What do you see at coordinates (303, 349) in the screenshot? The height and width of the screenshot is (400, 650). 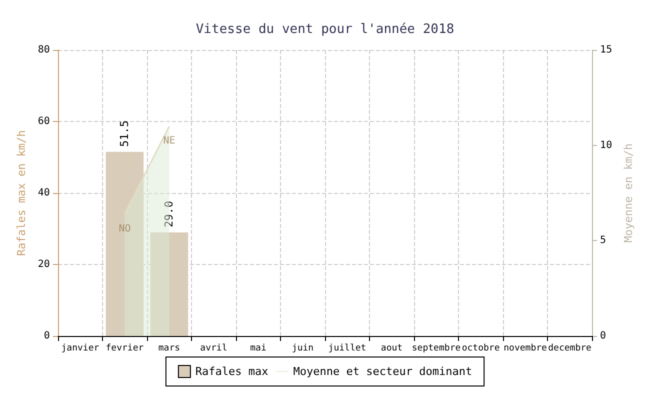 I see `x-tick-label: juin` at bounding box center [303, 349].